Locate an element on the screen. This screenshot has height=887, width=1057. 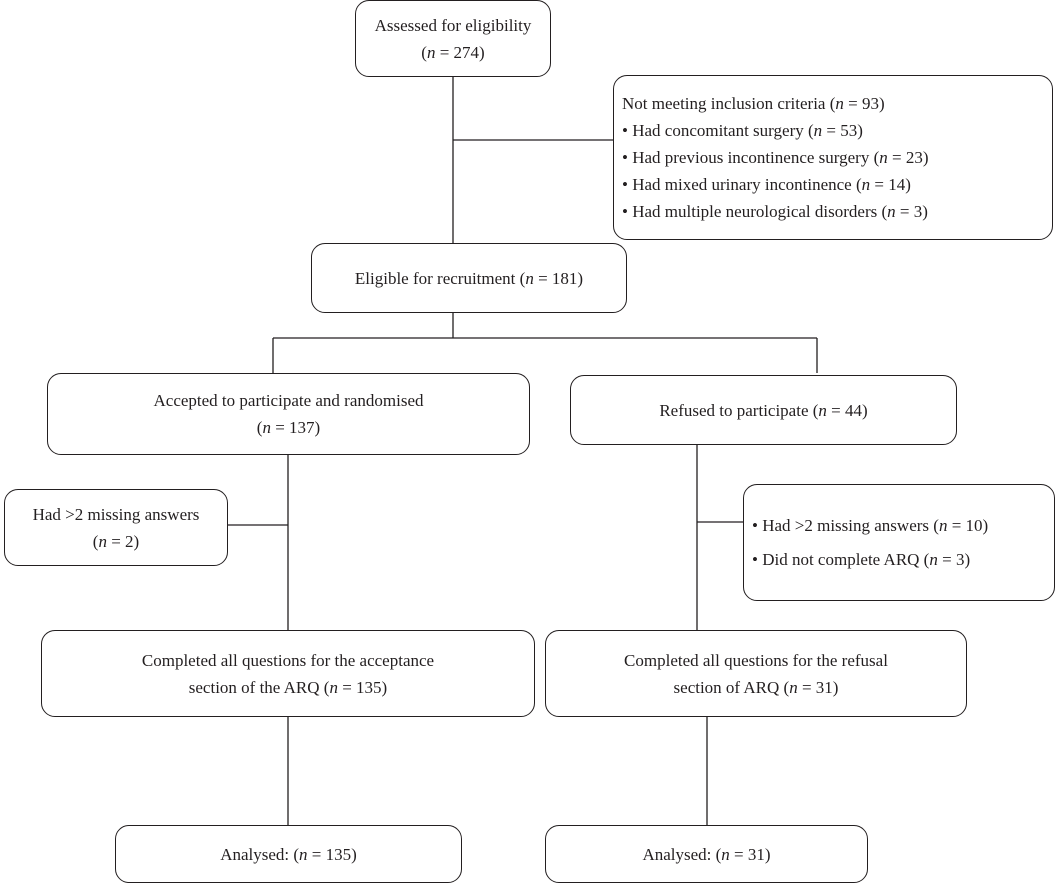
accepted-count: (n = 137) is located at coordinates (288, 427).